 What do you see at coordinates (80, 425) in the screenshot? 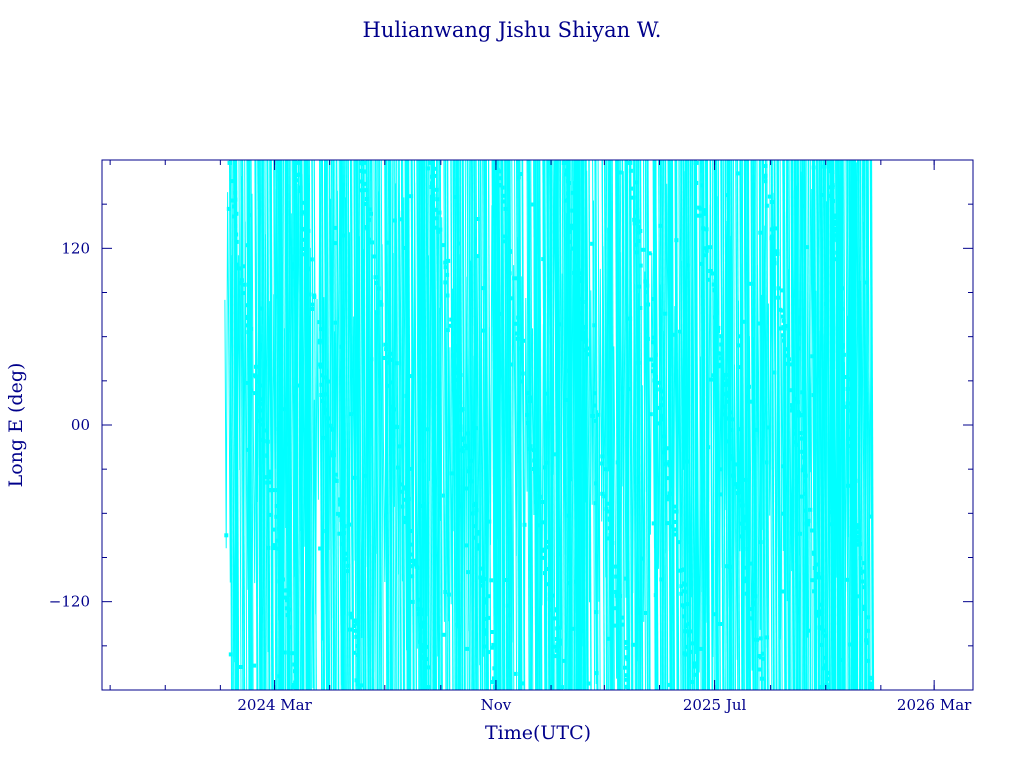
I see `y-tick-label: 00` at bounding box center [80, 425].